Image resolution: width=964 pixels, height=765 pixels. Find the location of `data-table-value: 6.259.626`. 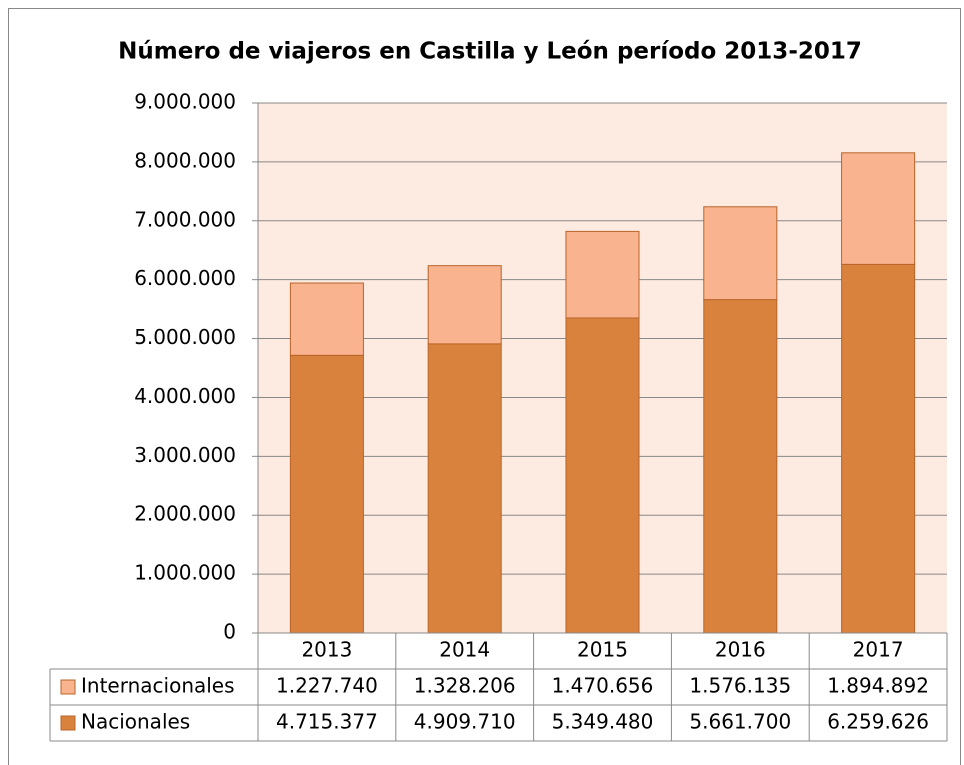

data-table-value: 6.259.626 is located at coordinates (878, 722).